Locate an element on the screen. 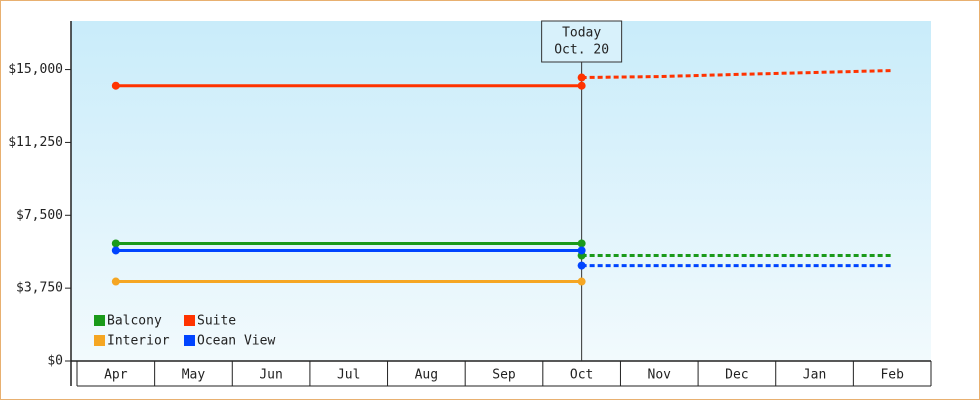 The height and width of the screenshot is (400, 980). x-tick-label: May is located at coordinates (194, 375).